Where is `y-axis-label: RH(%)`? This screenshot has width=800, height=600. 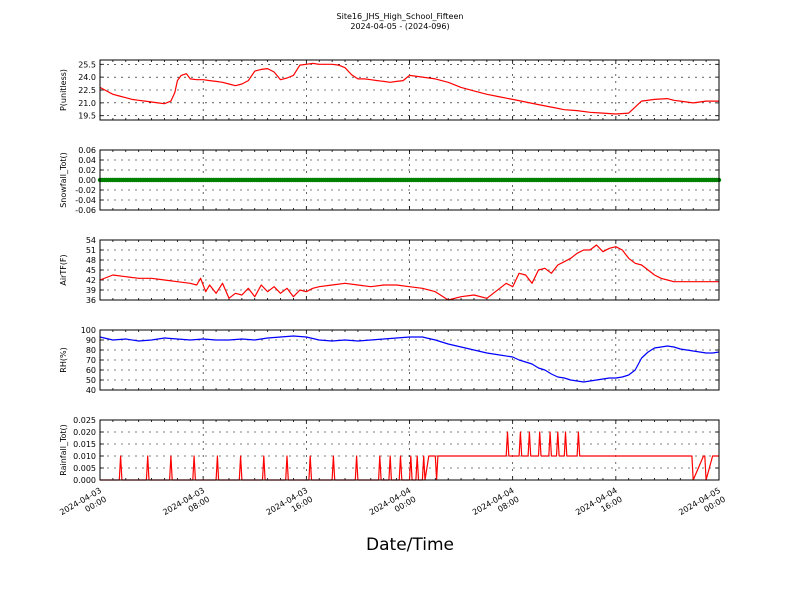 y-axis-label: RH(%) is located at coordinates (63, 359).